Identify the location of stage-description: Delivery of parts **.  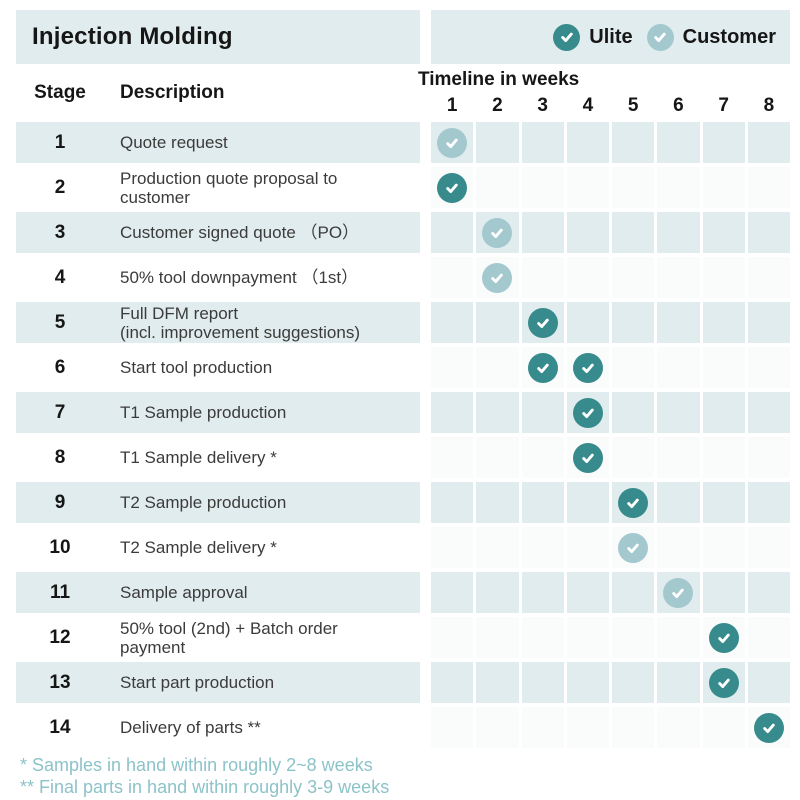
(190, 727).